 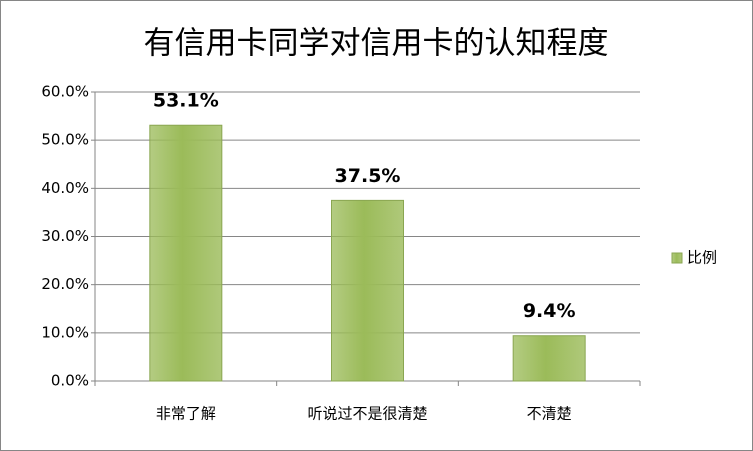 What do you see at coordinates (65, 284) in the screenshot?
I see `y-tick-label: 20.0%` at bounding box center [65, 284].